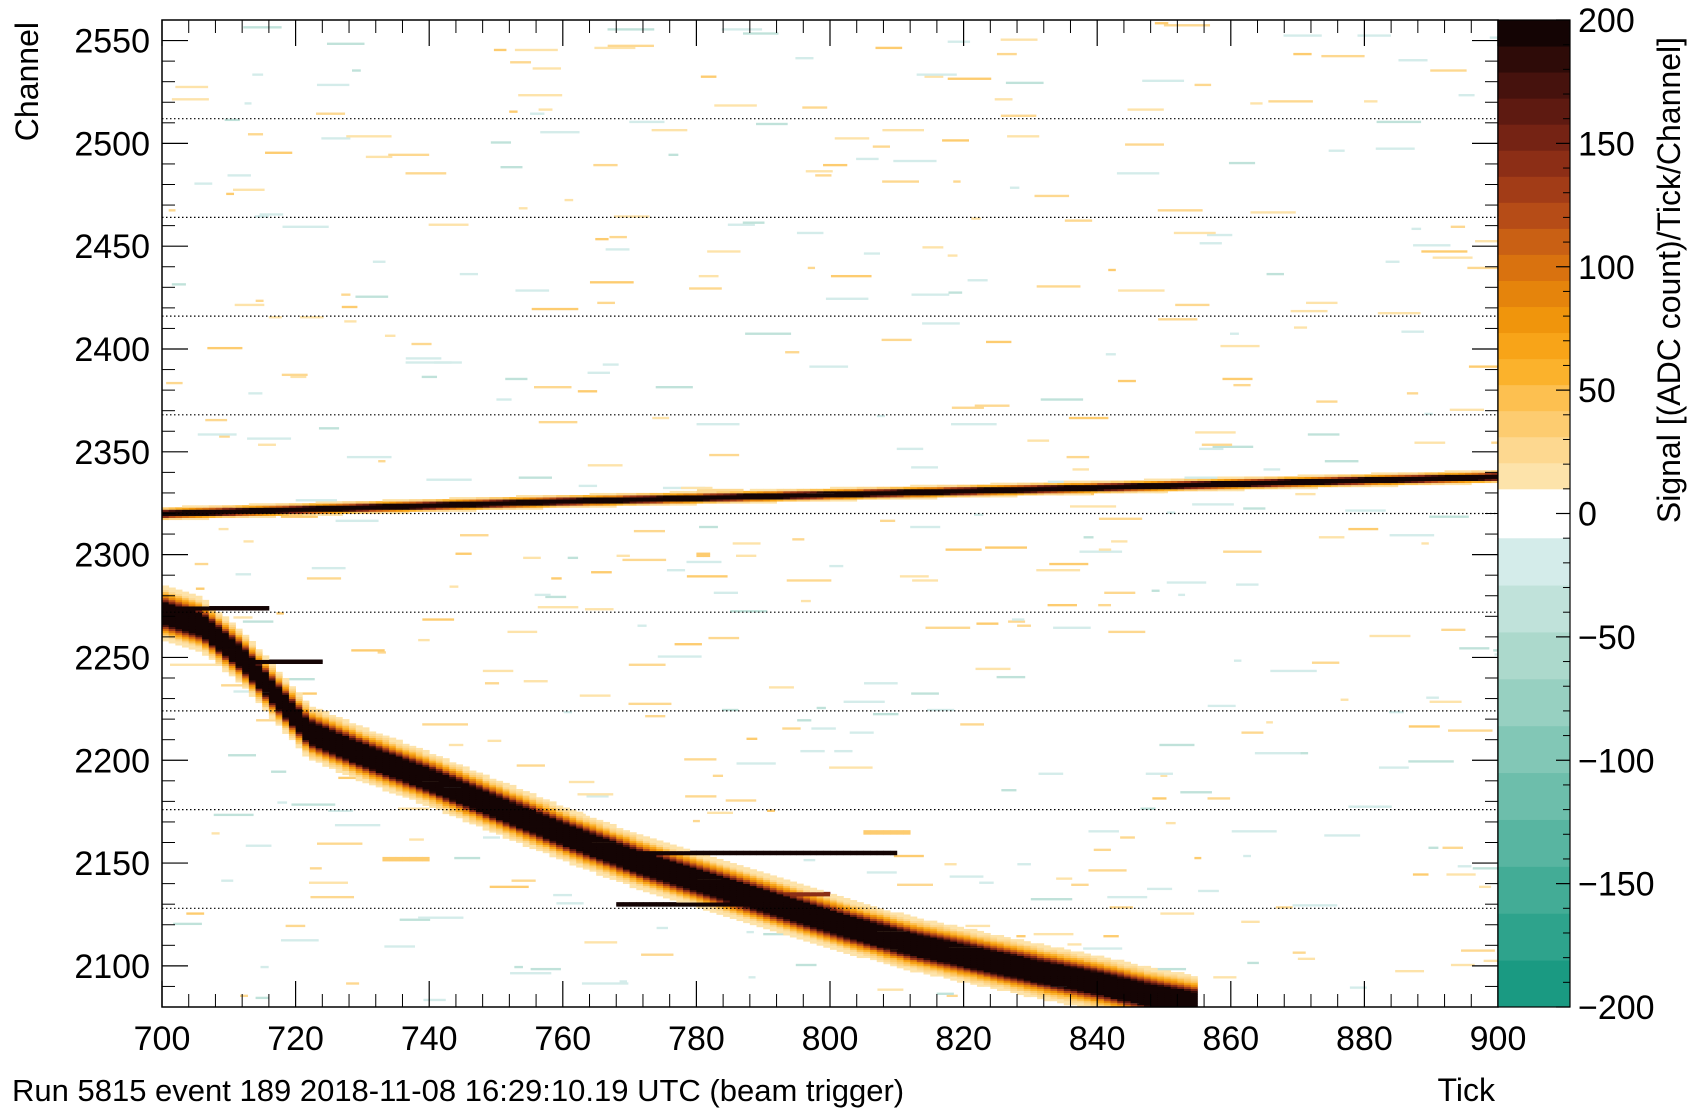 The image size is (1694, 1114). I want to click on y-tick-label: 2100, so click(112, 967).